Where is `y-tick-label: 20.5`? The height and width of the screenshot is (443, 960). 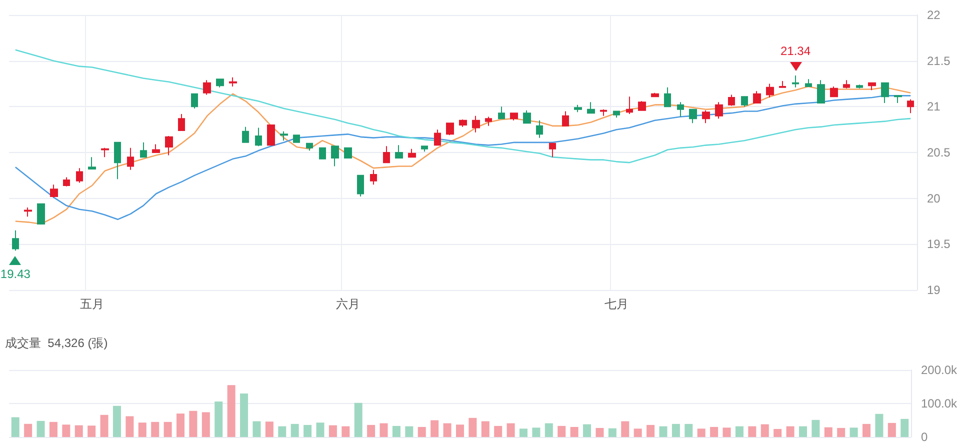 y-tick-label: 20.5 is located at coordinates (939, 153).